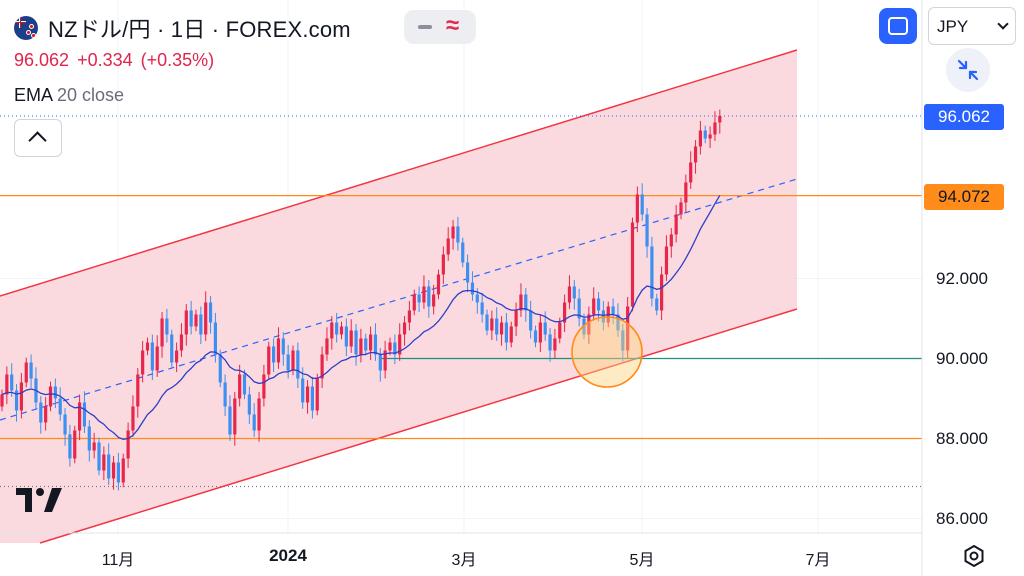 This screenshot has width=1024, height=576. I want to click on chevron-down-icon, so click(1003, 24).